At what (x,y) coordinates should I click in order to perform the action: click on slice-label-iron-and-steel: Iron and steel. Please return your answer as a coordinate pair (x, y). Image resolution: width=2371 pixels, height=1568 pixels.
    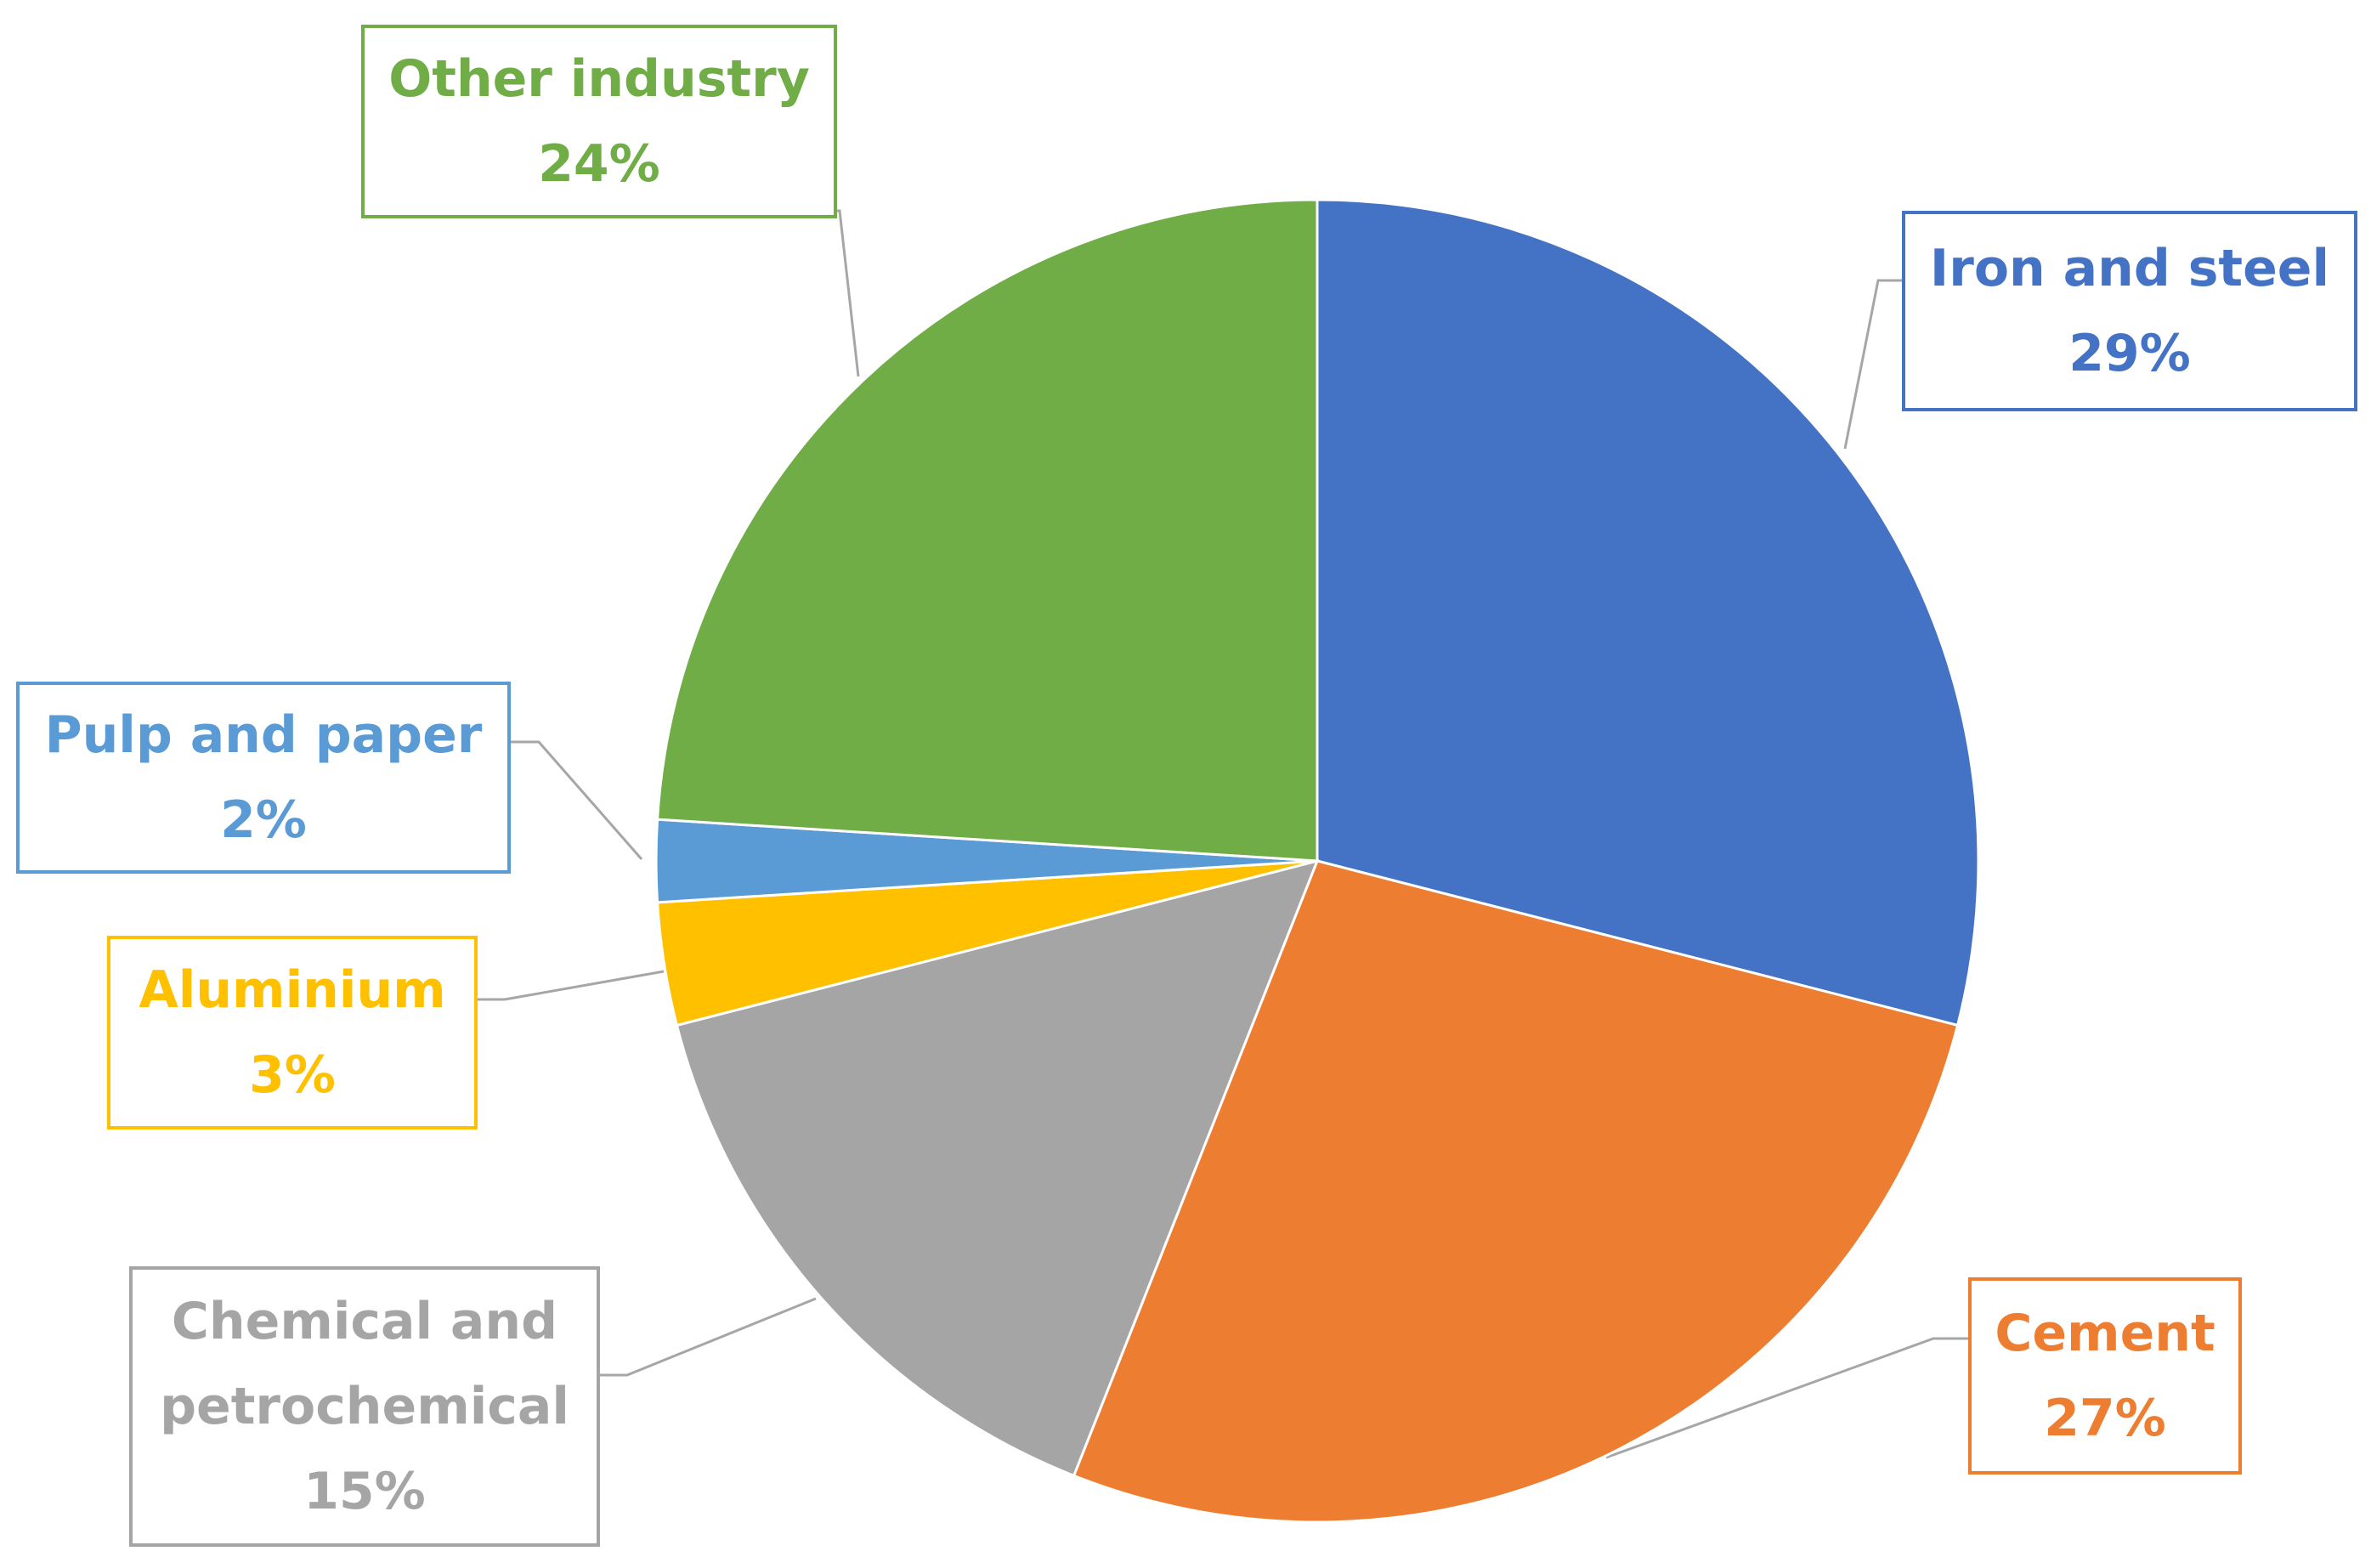
    Looking at the image, I should click on (2129, 268).